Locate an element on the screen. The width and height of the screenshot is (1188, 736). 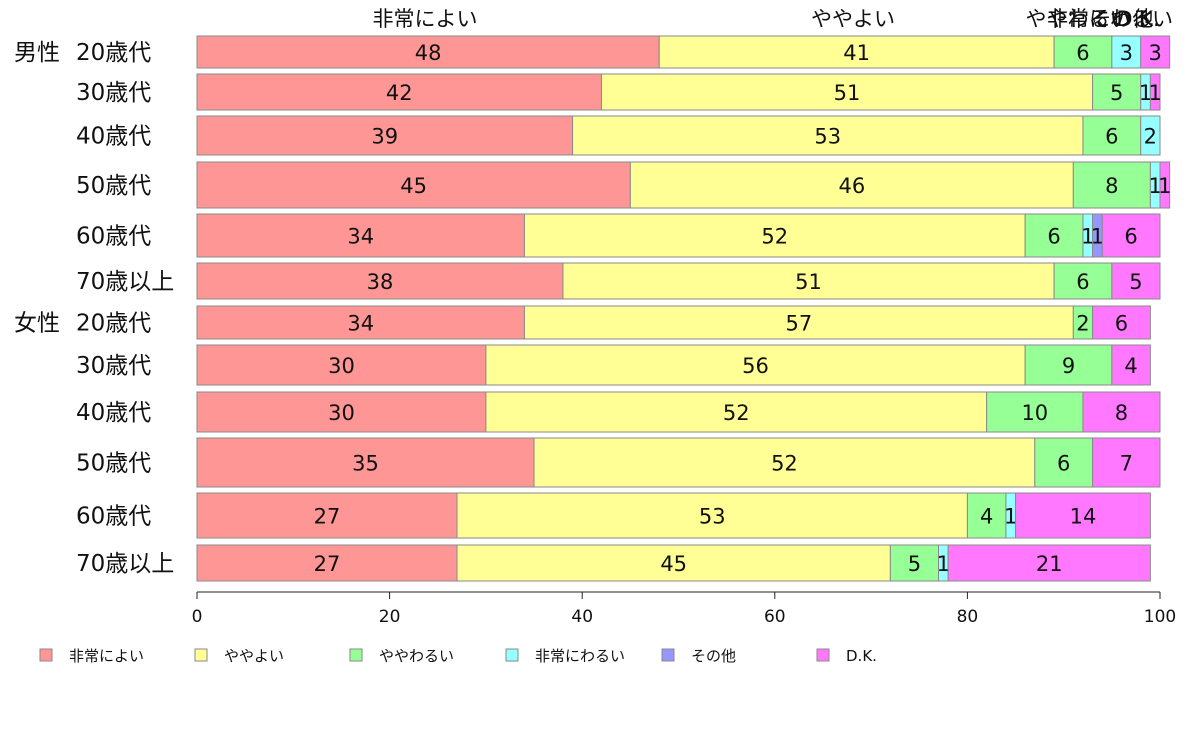
segment-value-label: 42 is located at coordinates (399, 93).